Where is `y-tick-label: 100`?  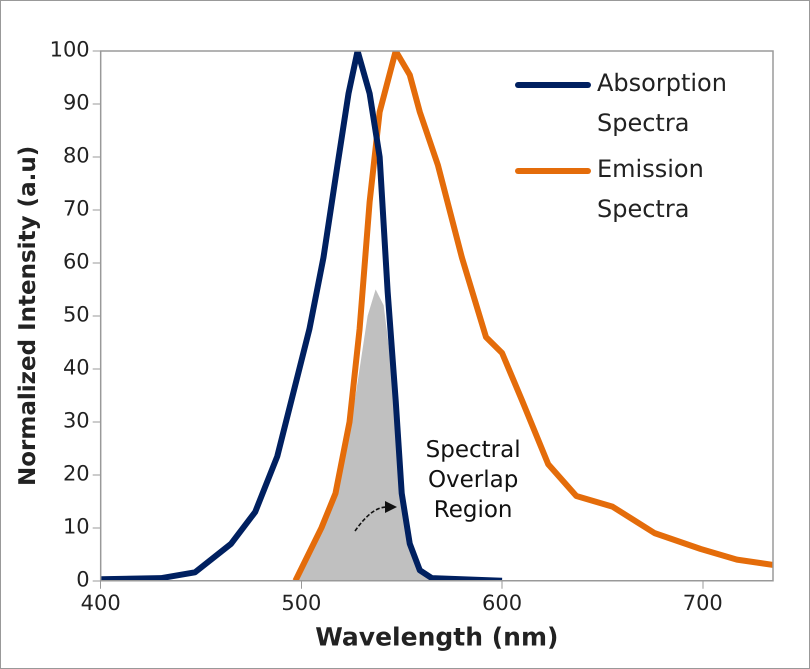
y-tick-label: 100 is located at coordinates (70, 49).